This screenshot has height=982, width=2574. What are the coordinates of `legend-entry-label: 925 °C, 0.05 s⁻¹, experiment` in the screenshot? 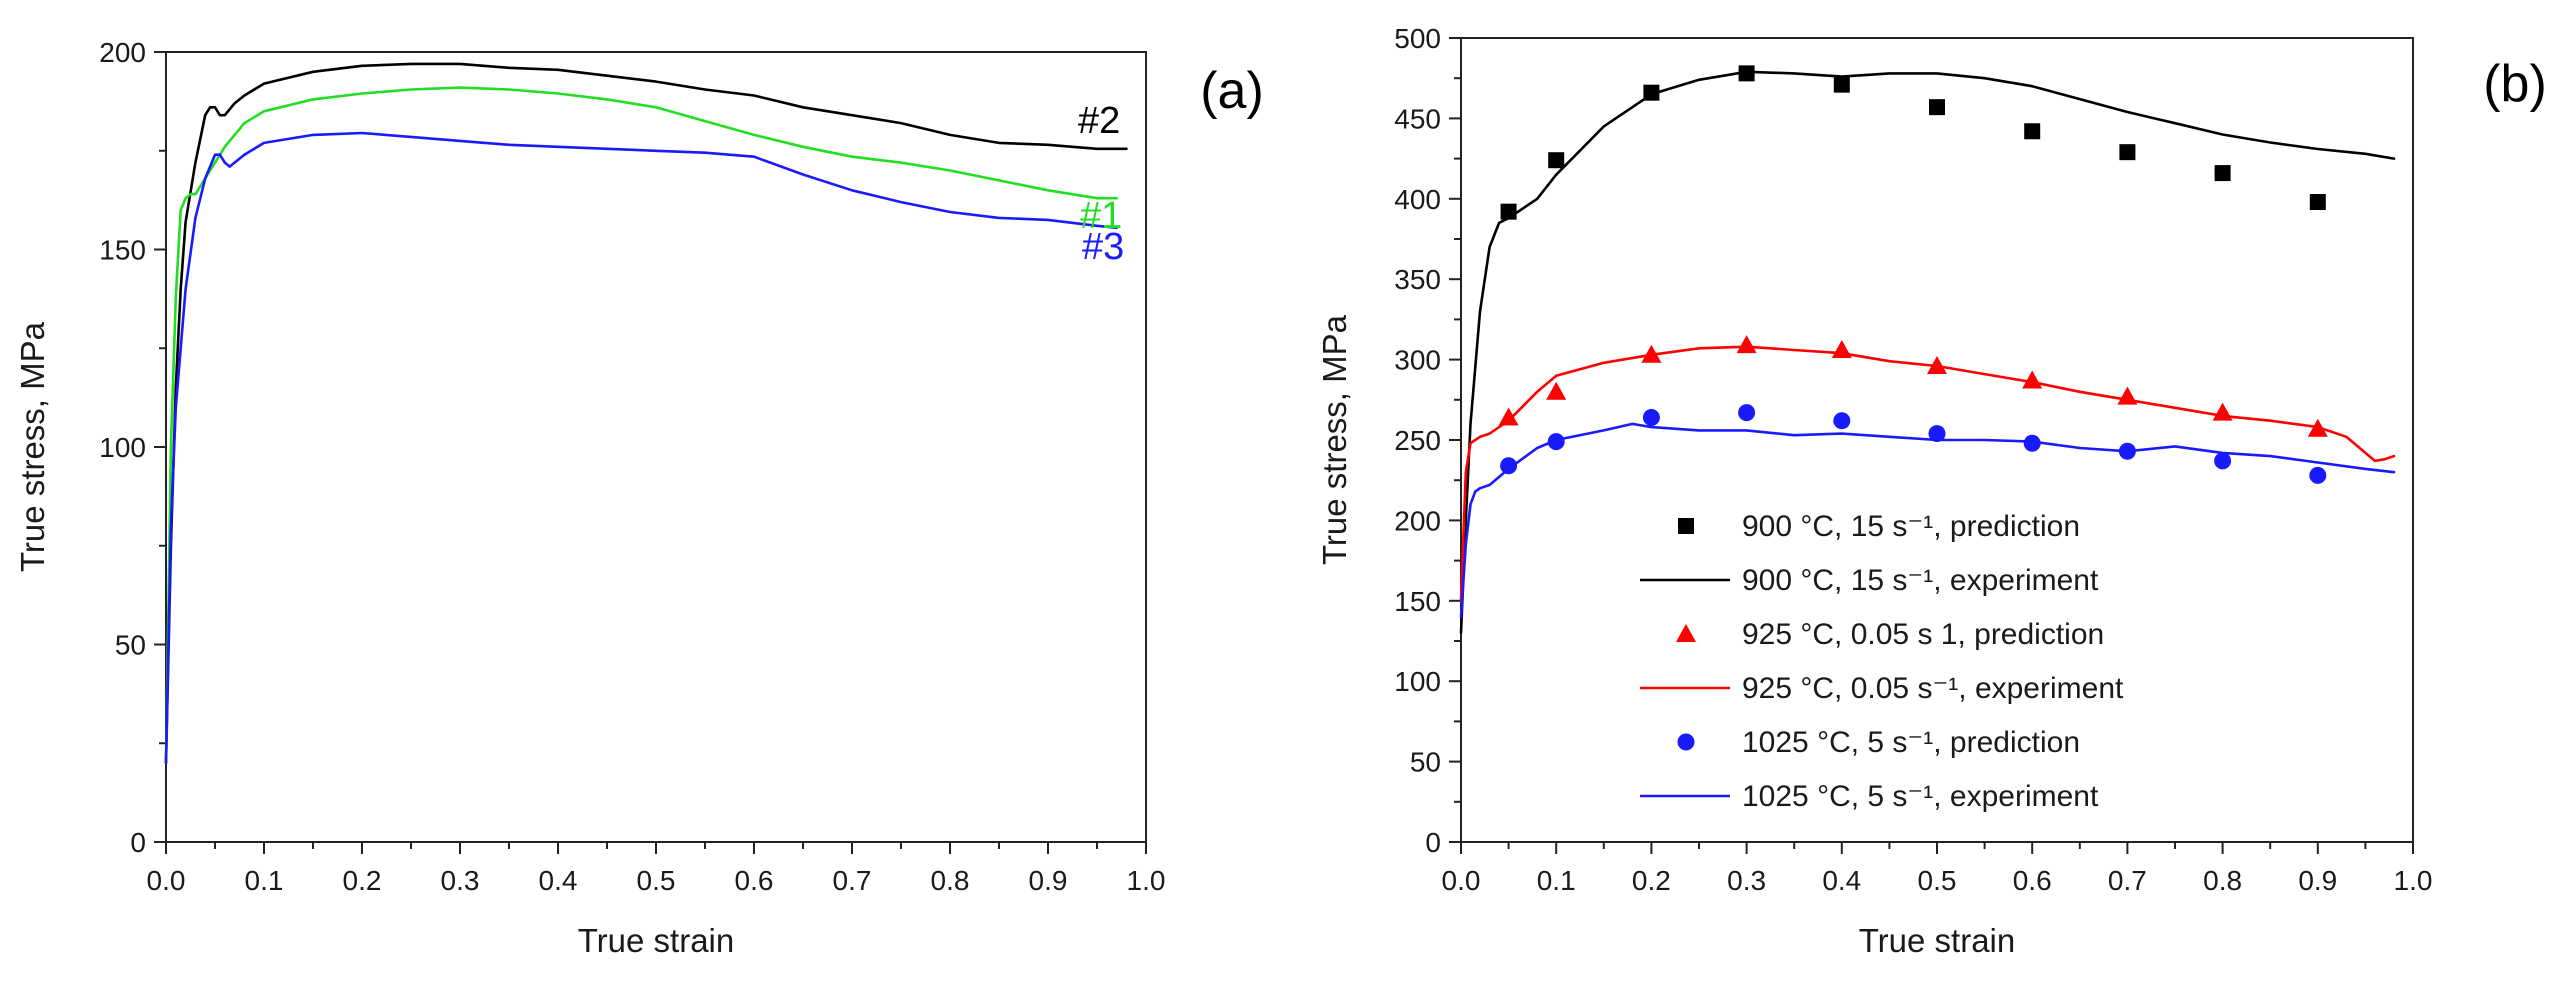 It's located at (1933, 688).